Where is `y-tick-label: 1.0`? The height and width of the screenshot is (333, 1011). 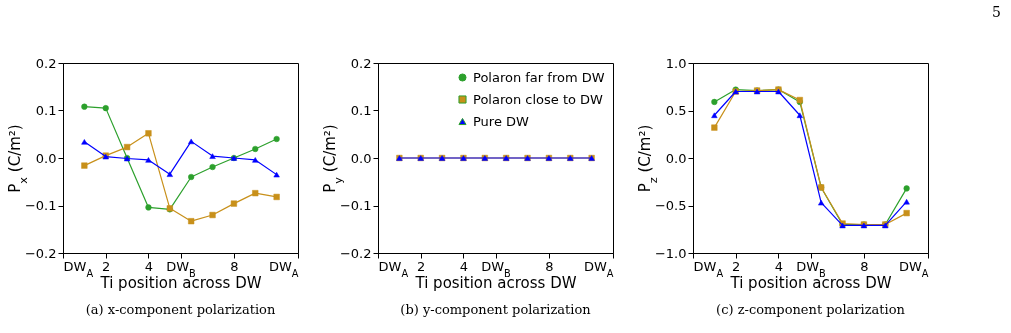 y-tick-label: 1.0 is located at coordinates (676, 63).